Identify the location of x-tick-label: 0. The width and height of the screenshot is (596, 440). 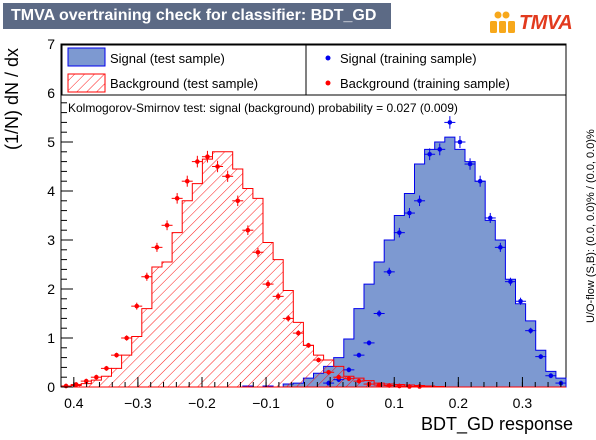
(330, 403).